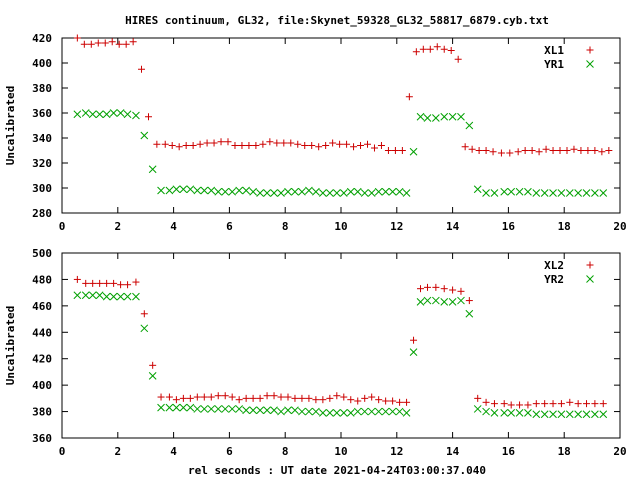  I want to click on x-tick-label: 6, so click(229, 226).